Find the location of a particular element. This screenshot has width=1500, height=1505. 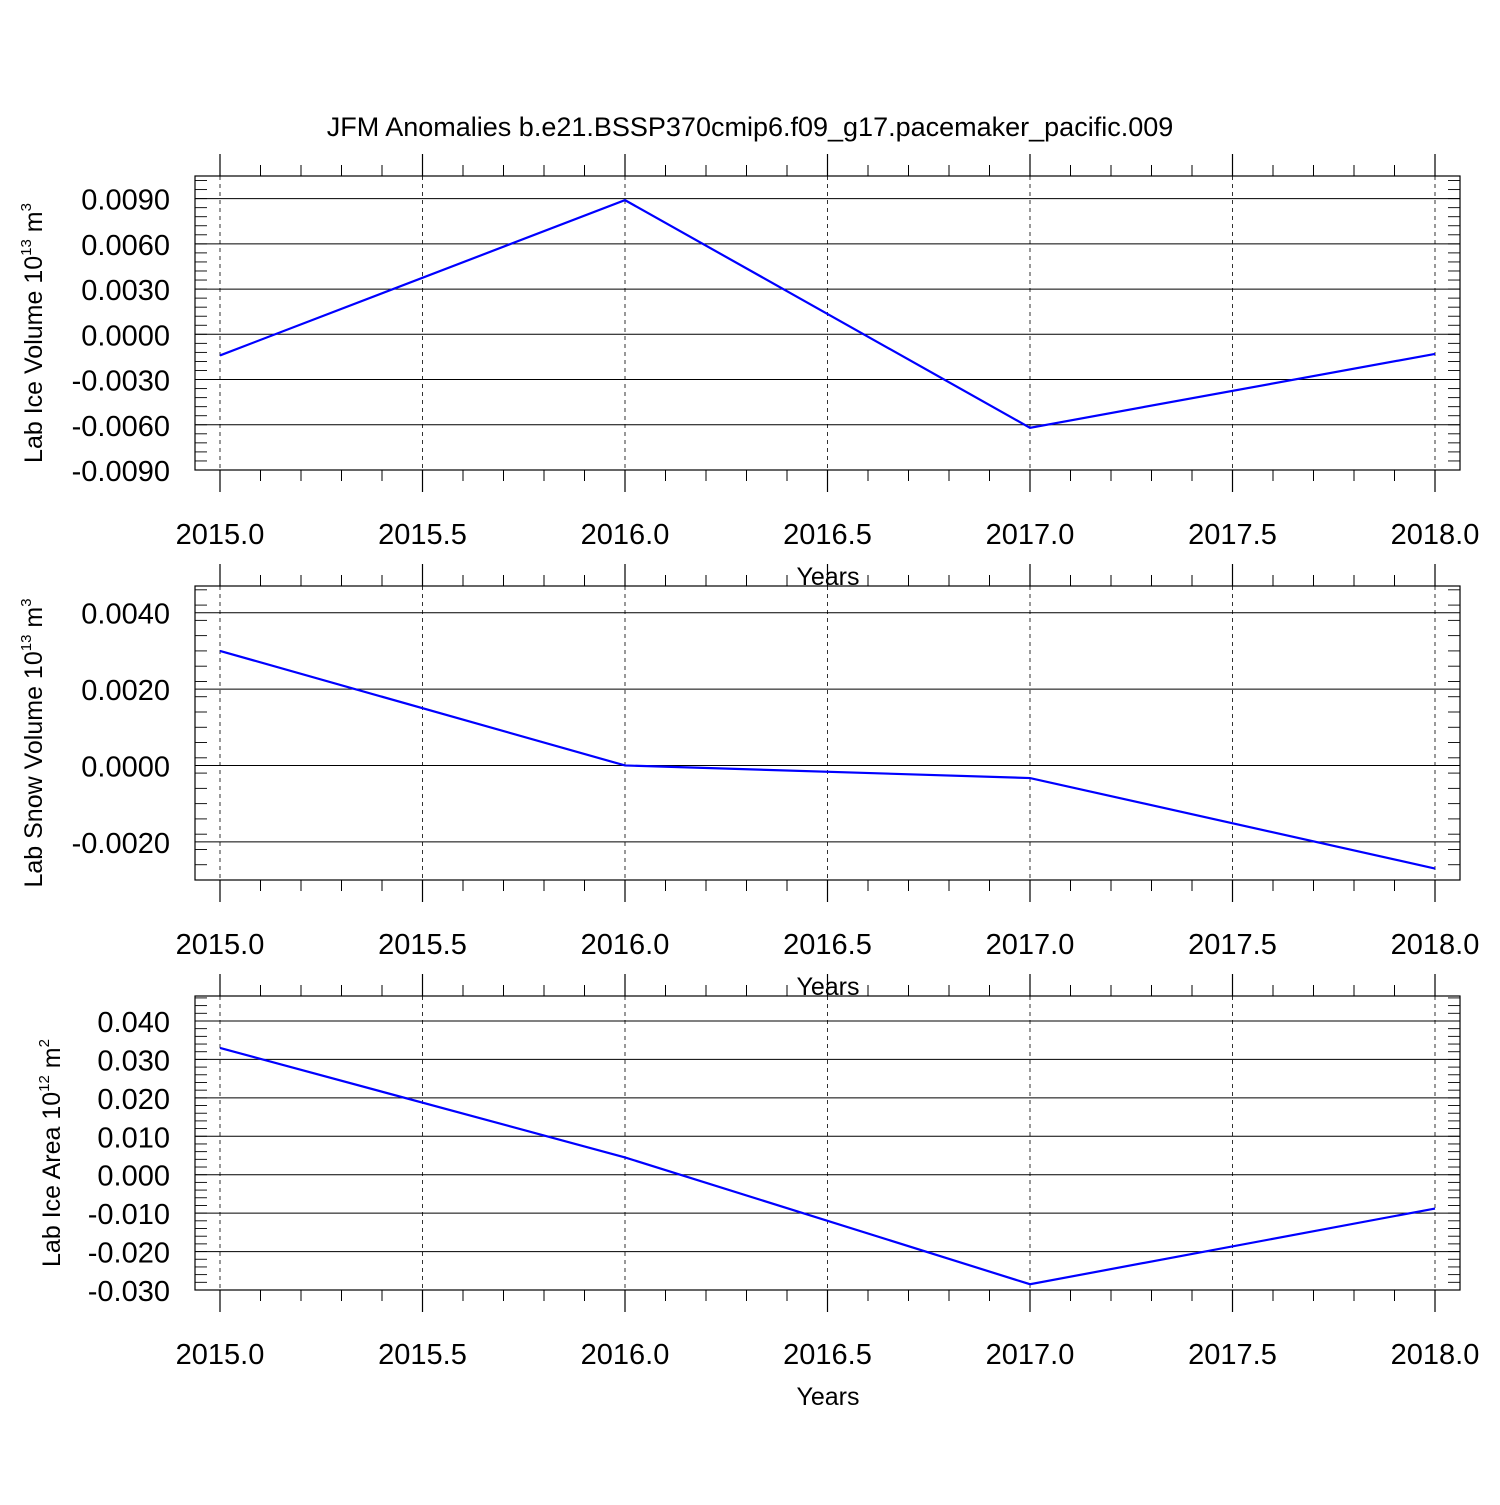

y-tick-label: -0.0020 is located at coordinates (121, 844).